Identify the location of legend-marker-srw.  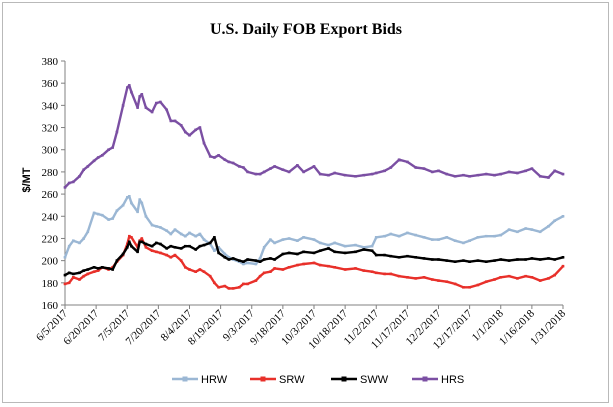
(263, 379).